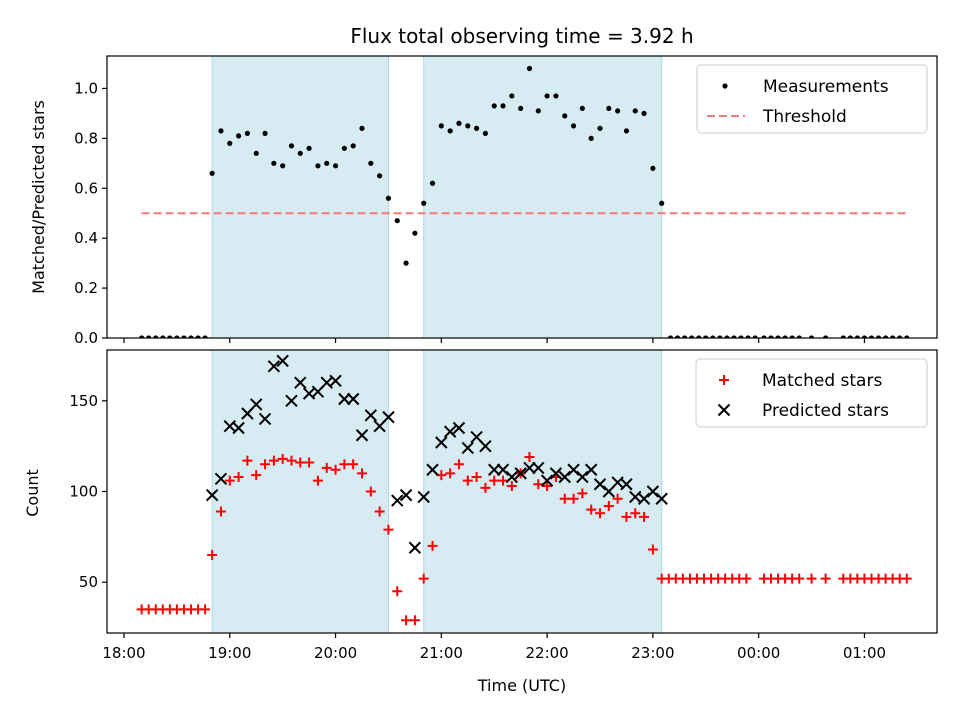  What do you see at coordinates (812, 99) in the screenshot?
I see `legend: Measurements Threshold` at bounding box center [812, 99].